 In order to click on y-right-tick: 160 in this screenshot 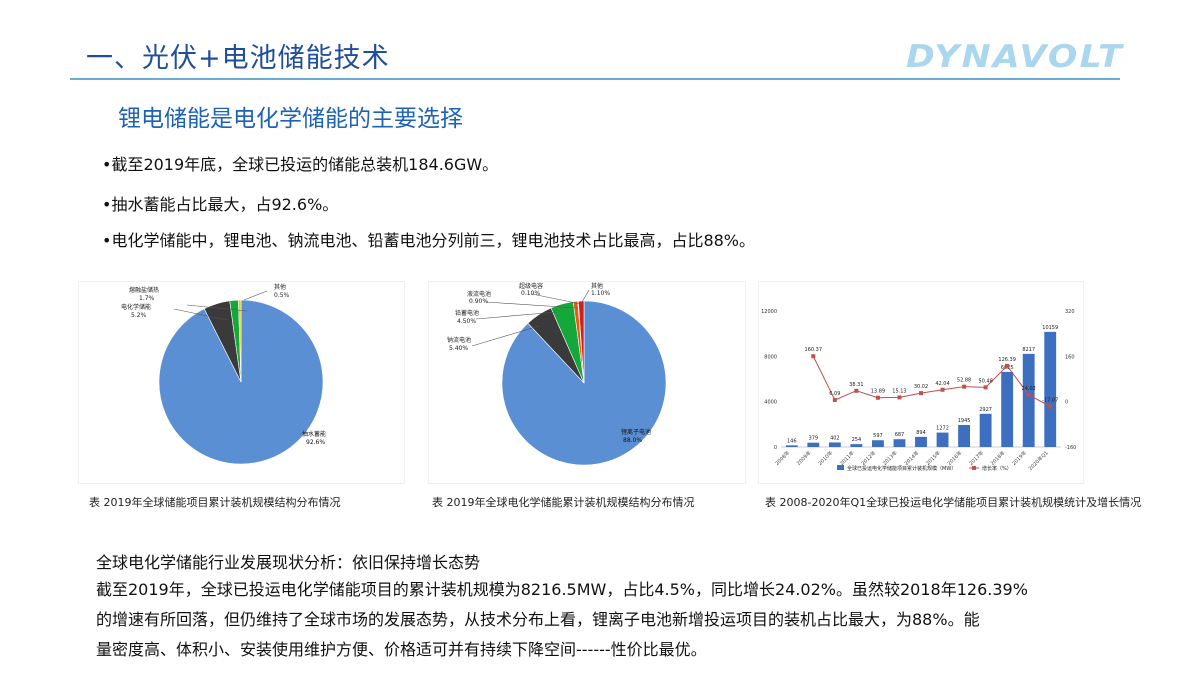, I will do `click(1070, 357)`.